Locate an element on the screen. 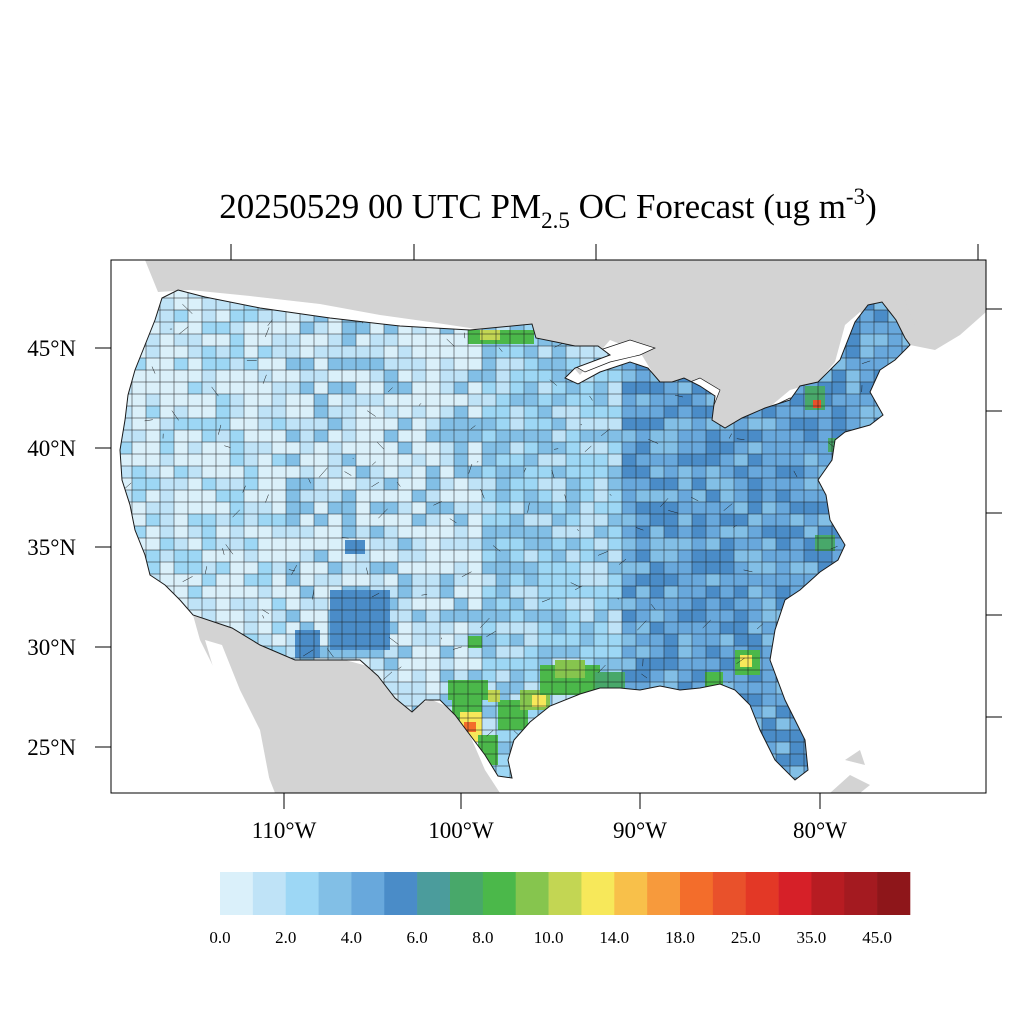 The image size is (1024, 1024). lon-label-80w: 80°W is located at coordinates (820, 830).